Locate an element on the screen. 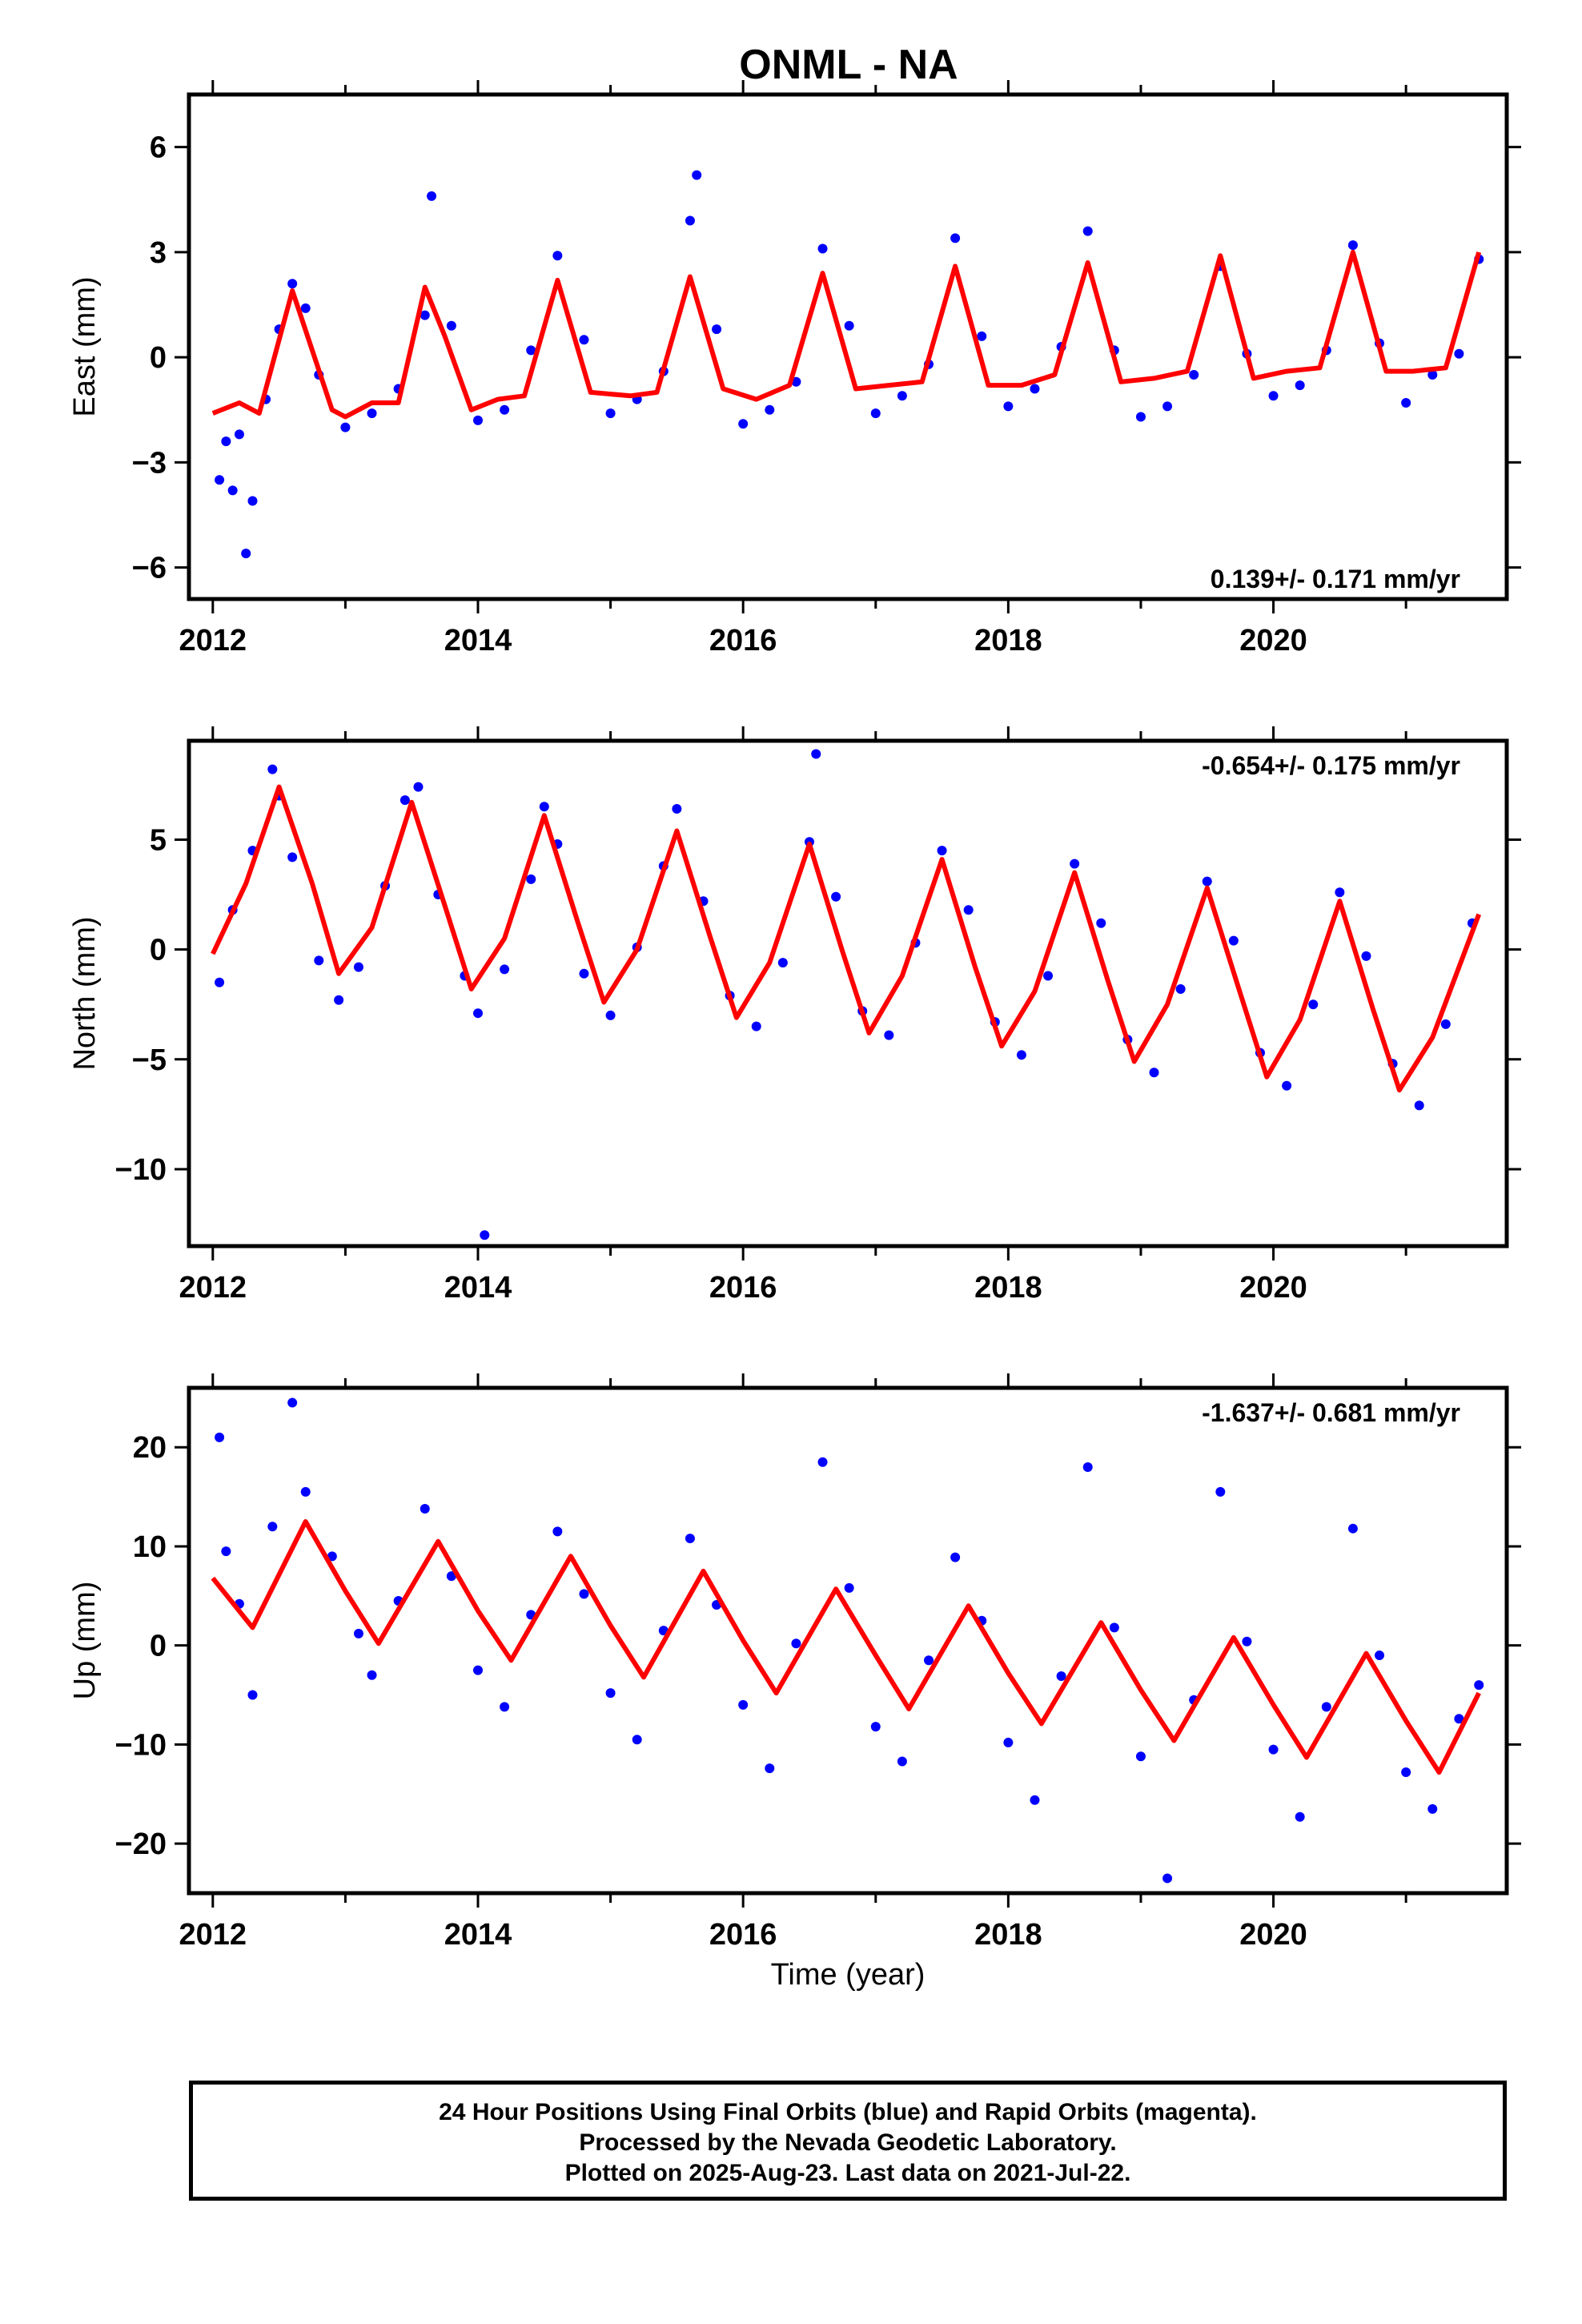 The height and width of the screenshot is (2324, 1582). x-tick-label: 2012 is located at coordinates (213, 640).